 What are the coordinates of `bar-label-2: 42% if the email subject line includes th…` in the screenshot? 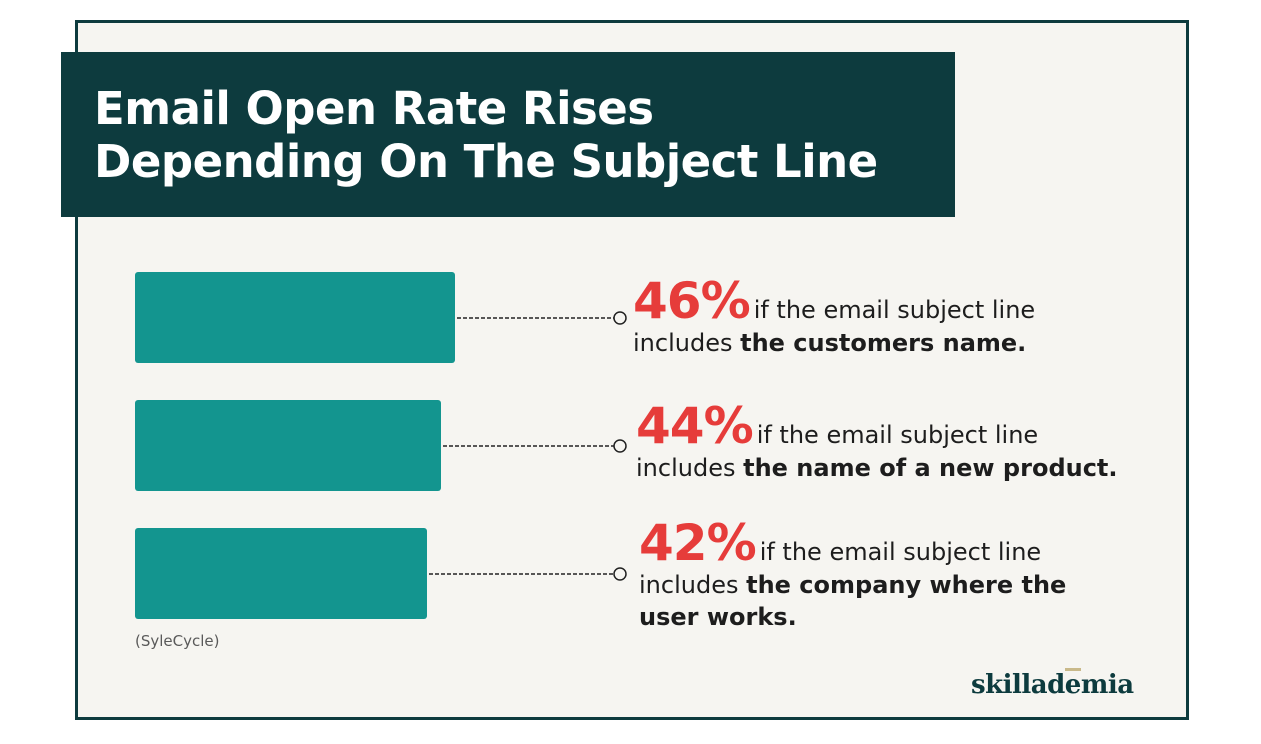 It's located at (852, 575).